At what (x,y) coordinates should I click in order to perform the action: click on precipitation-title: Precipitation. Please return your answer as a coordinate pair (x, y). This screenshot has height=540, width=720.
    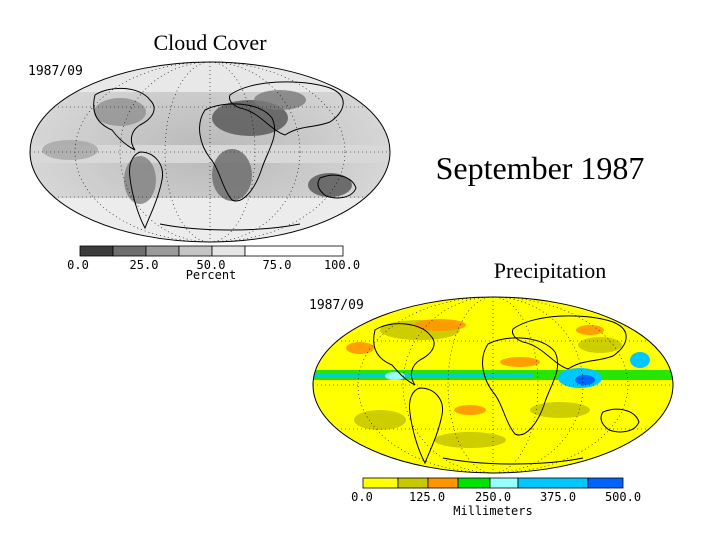
    Looking at the image, I should click on (550, 270).